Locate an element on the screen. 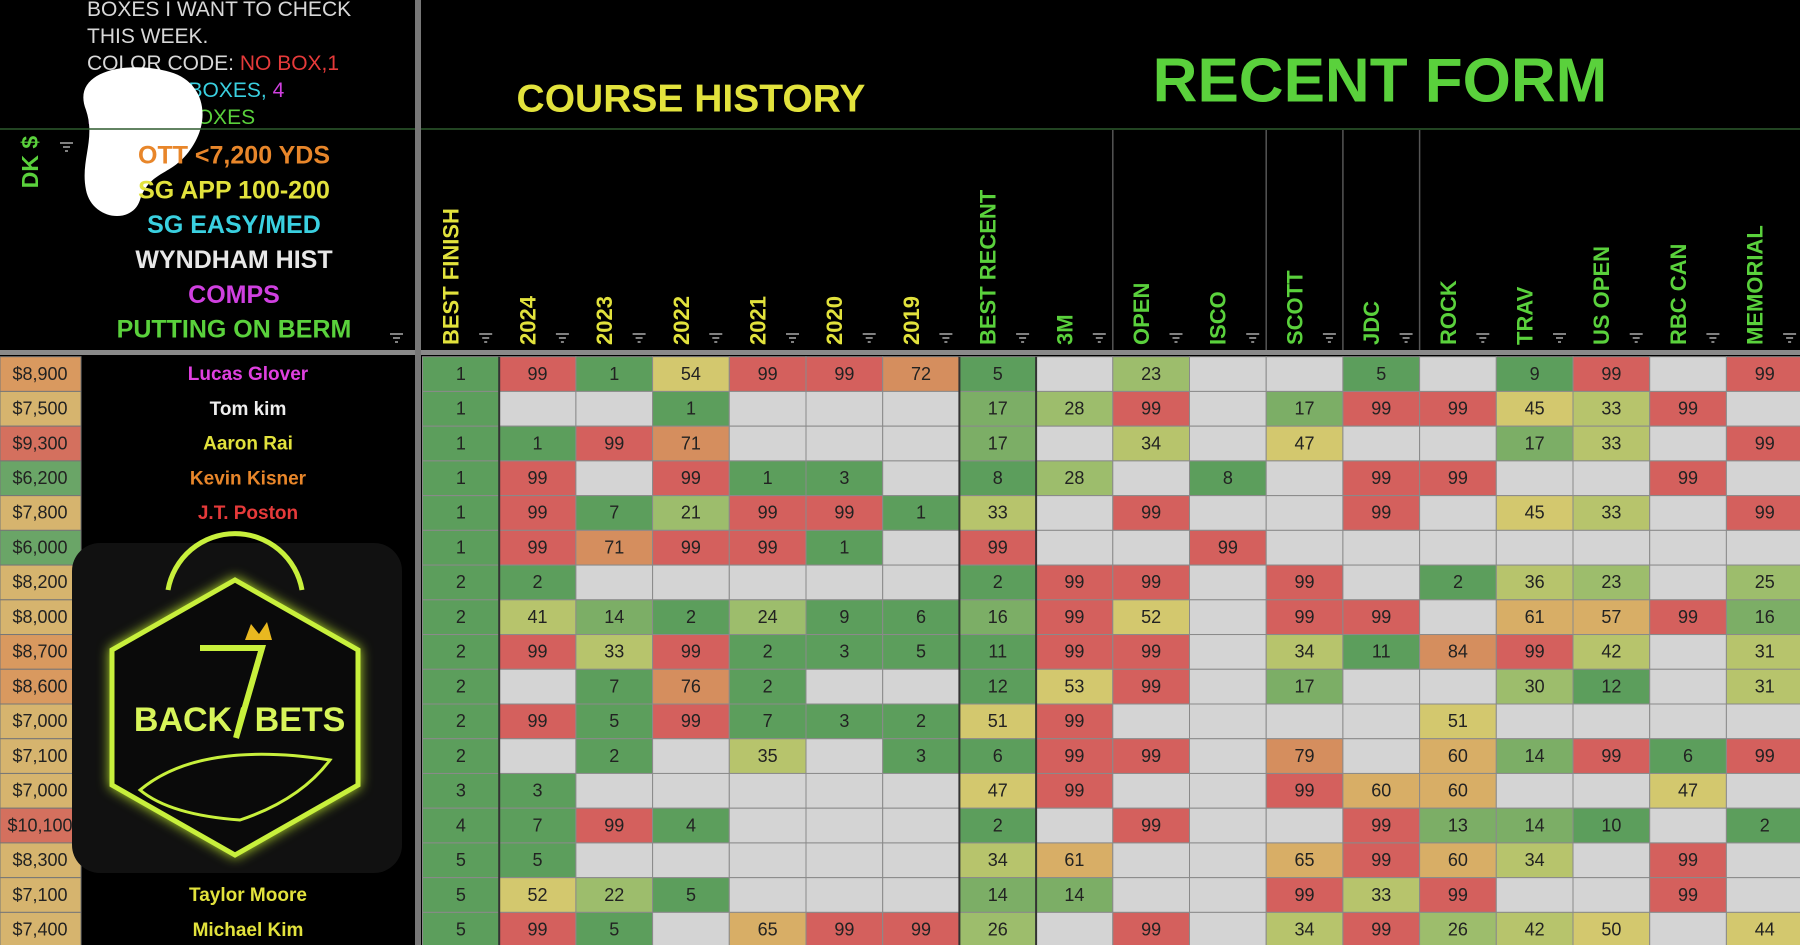  dk-price: $9,300 is located at coordinates (39, 443).